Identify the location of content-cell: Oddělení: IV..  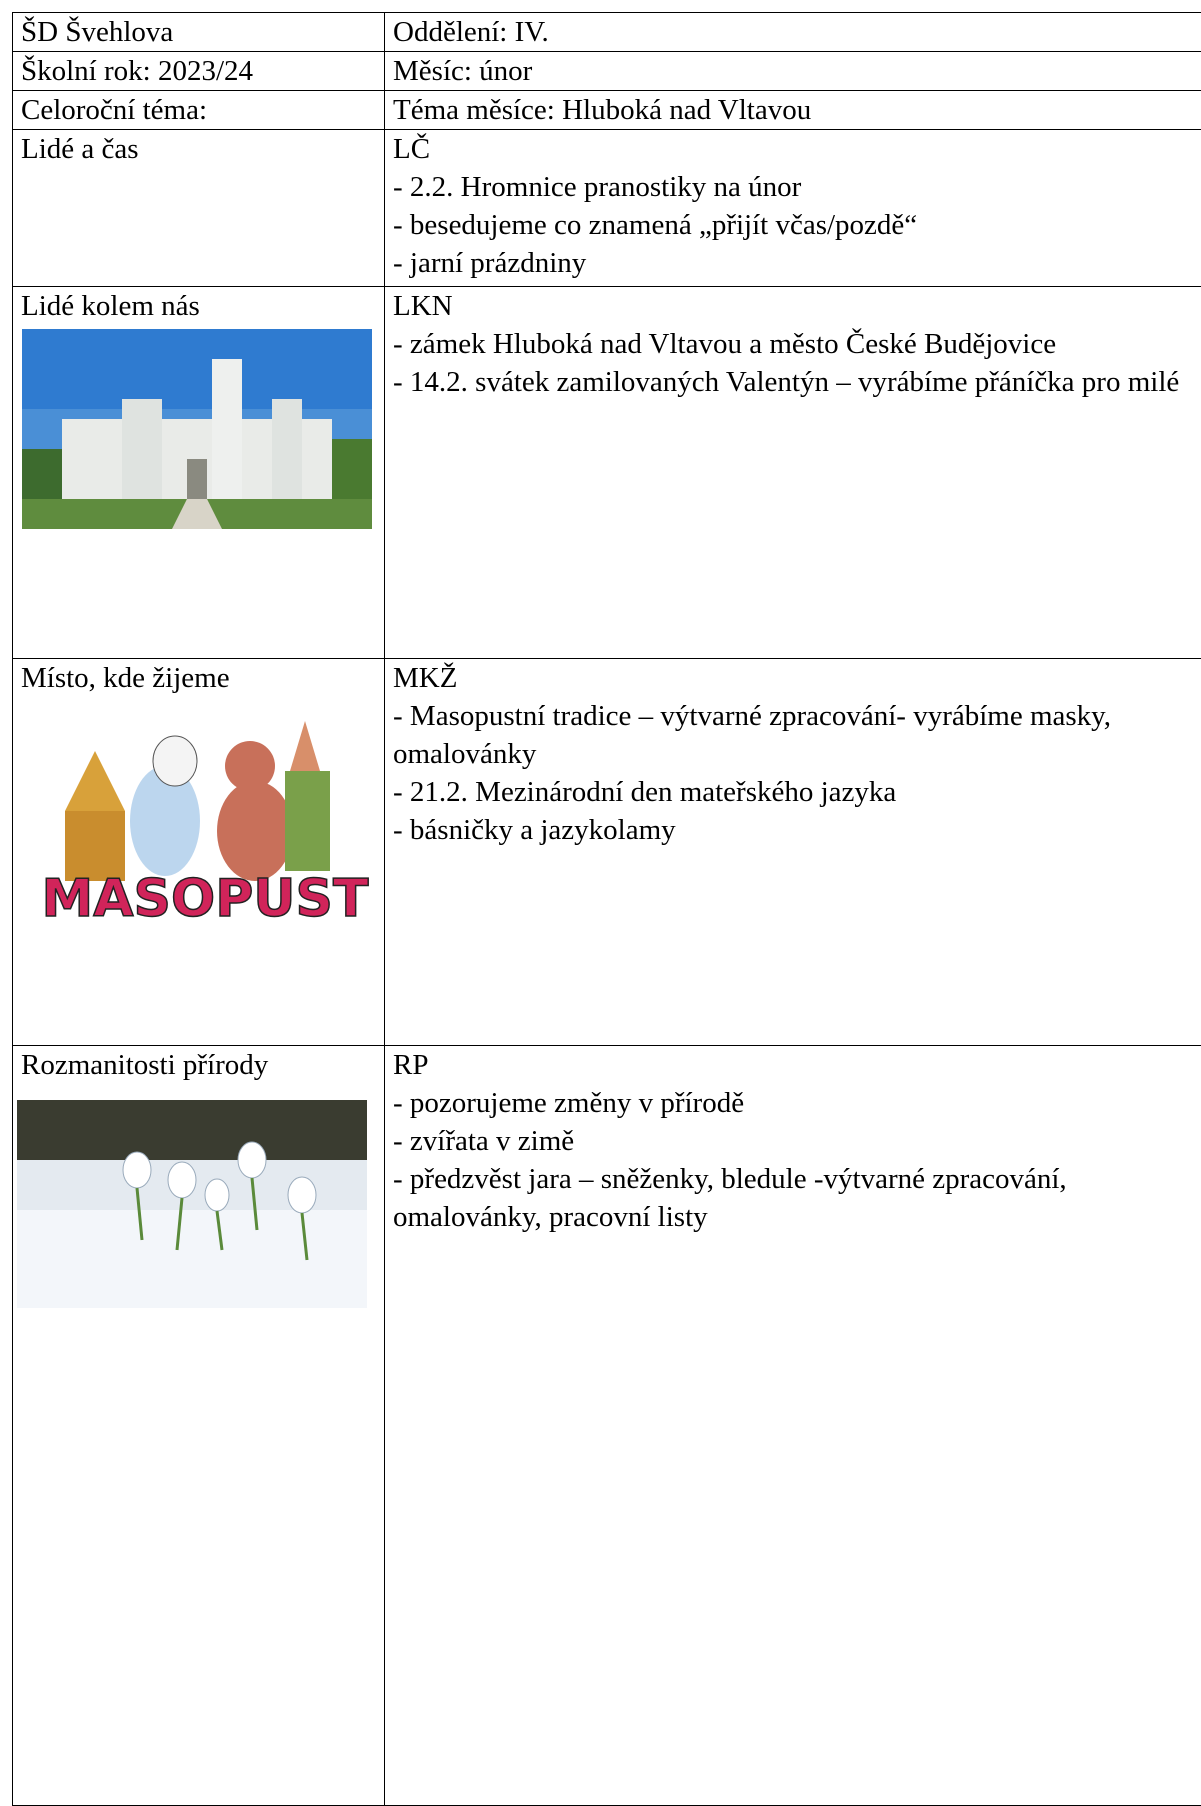
(793, 32).